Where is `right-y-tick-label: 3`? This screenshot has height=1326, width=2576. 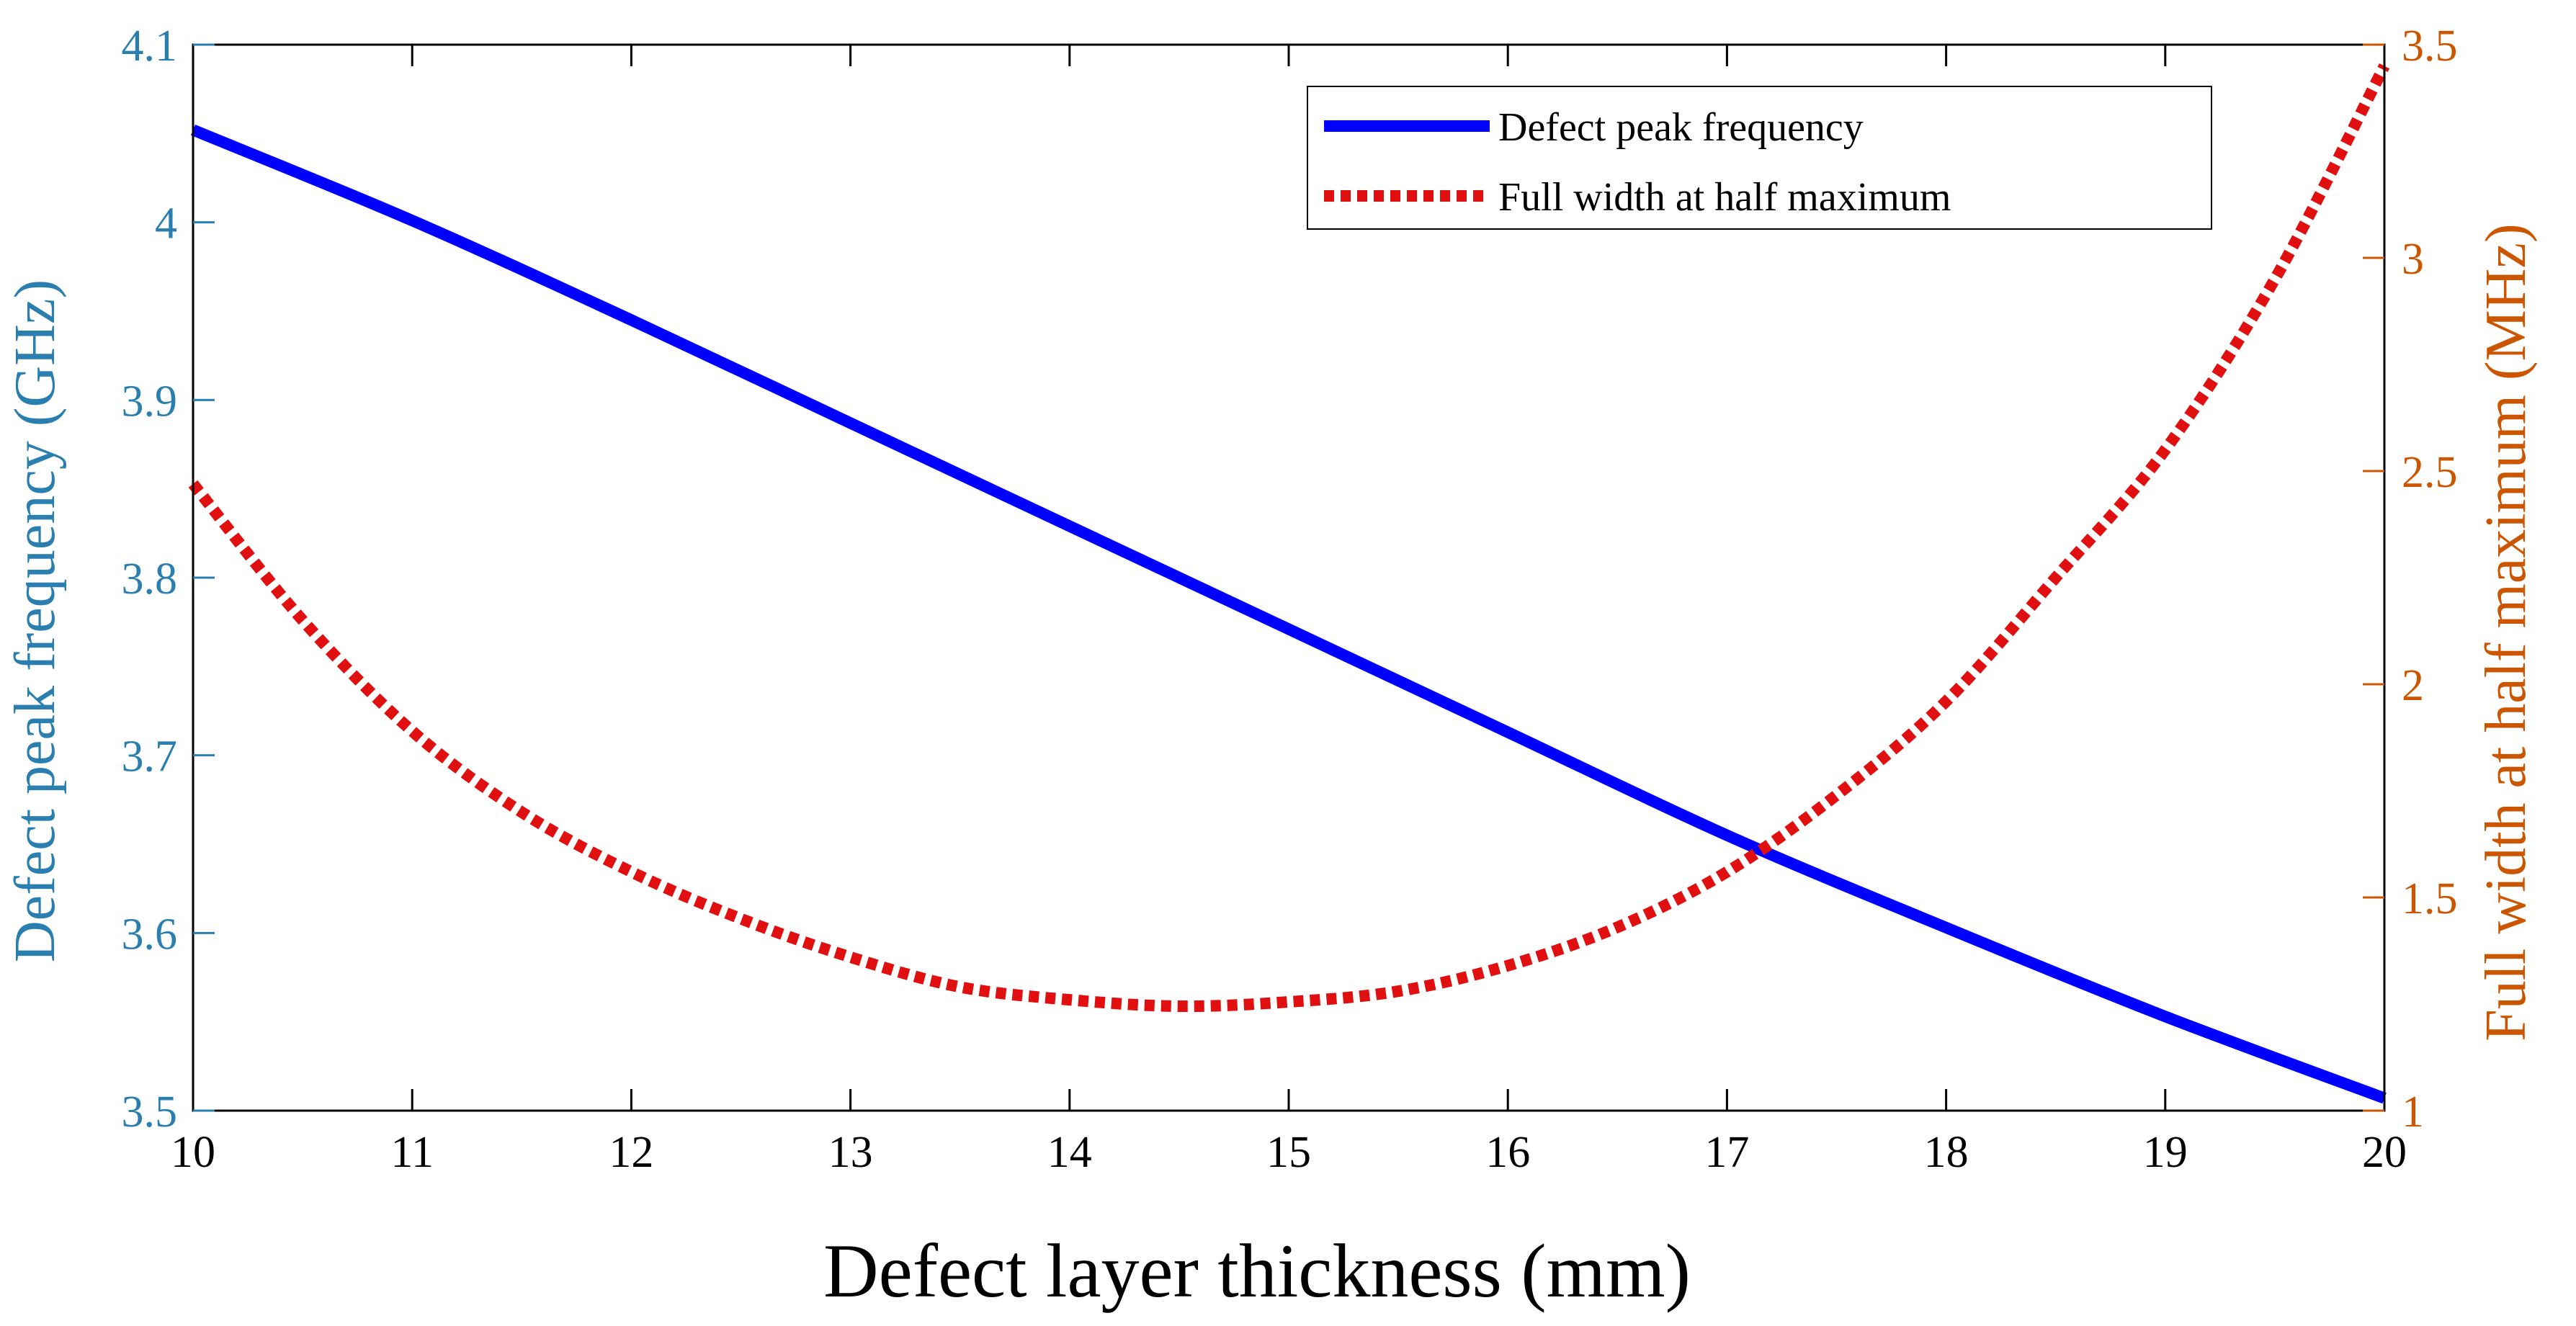 right-y-tick-label: 3 is located at coordinates (2413, 259).